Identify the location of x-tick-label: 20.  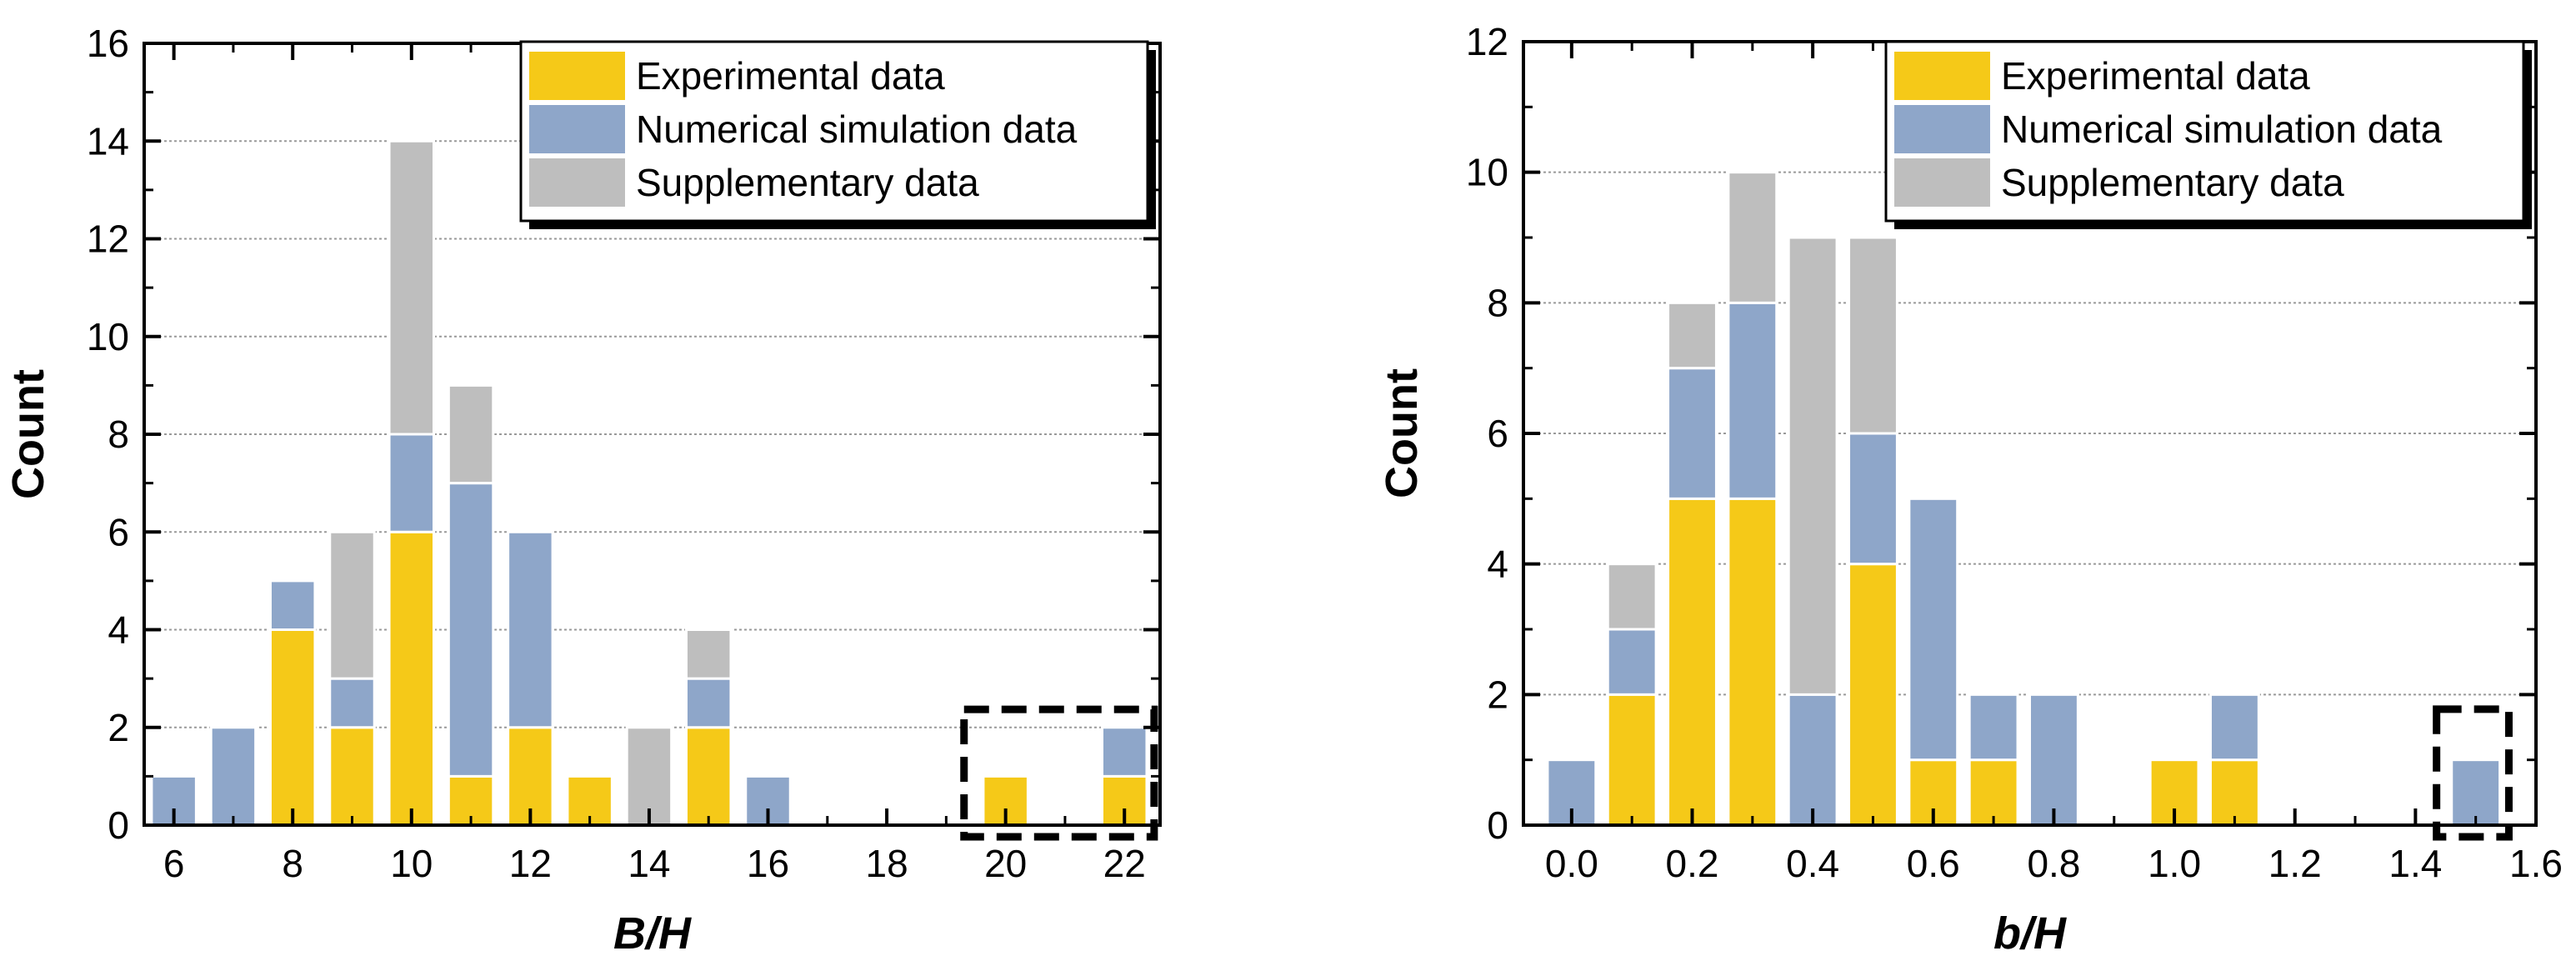
(1005, 864).